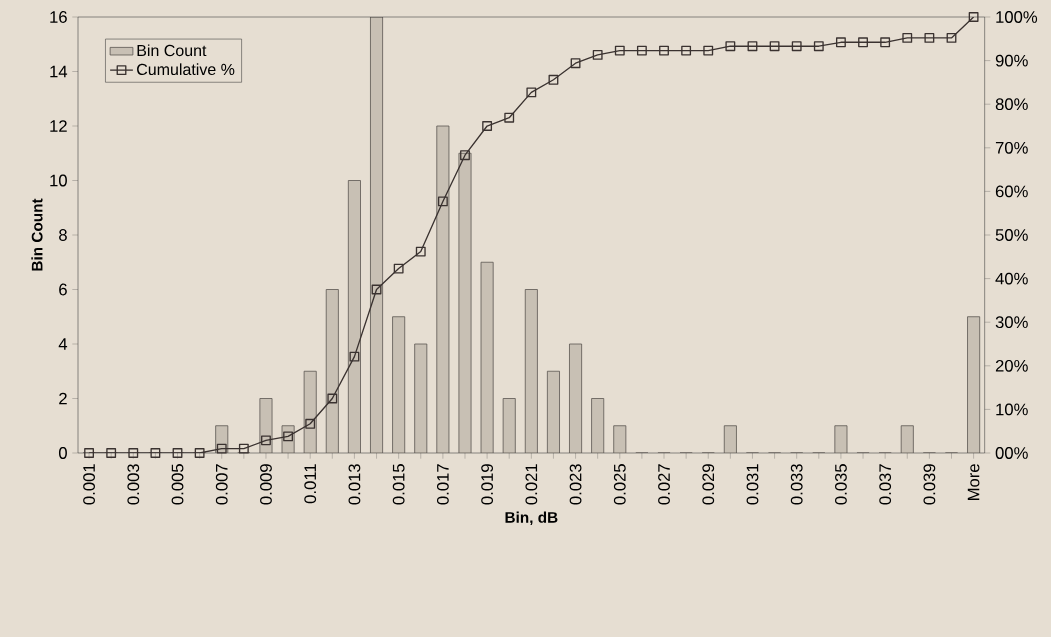  Describe the element at coordinates (1017, 17) in the screenshot. I see `y2-tick-label: 100%` at that location.